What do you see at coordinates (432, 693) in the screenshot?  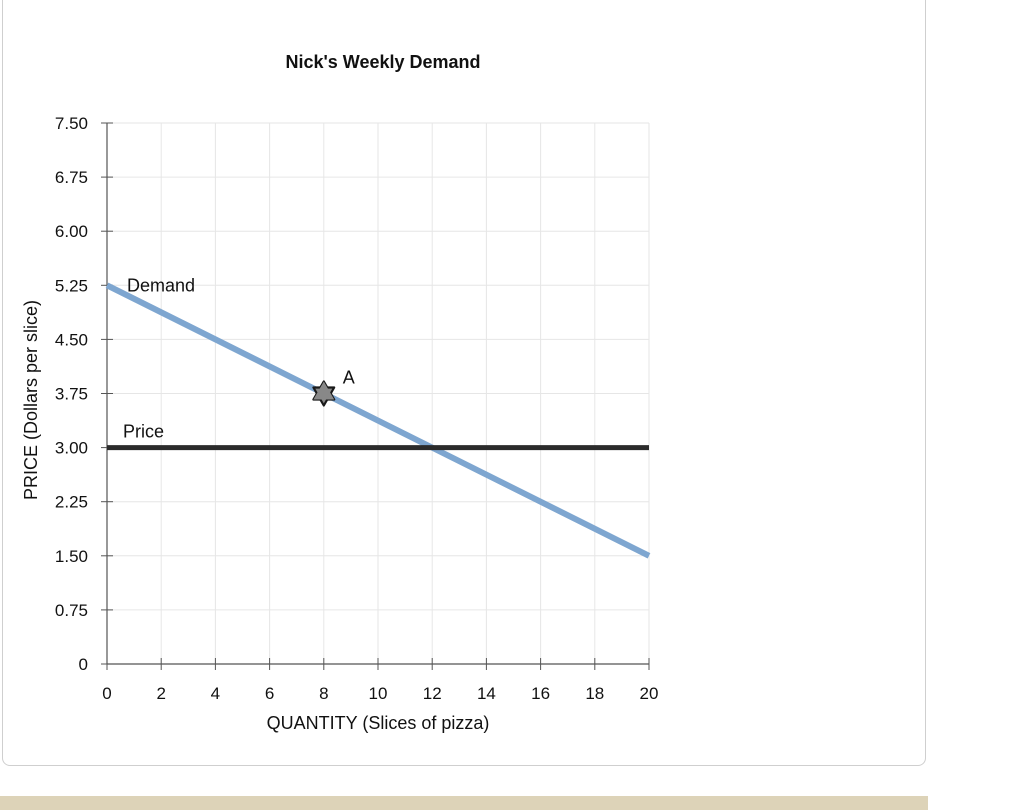 I see `x-tick-label: 12` at bounding box center [432, 693].